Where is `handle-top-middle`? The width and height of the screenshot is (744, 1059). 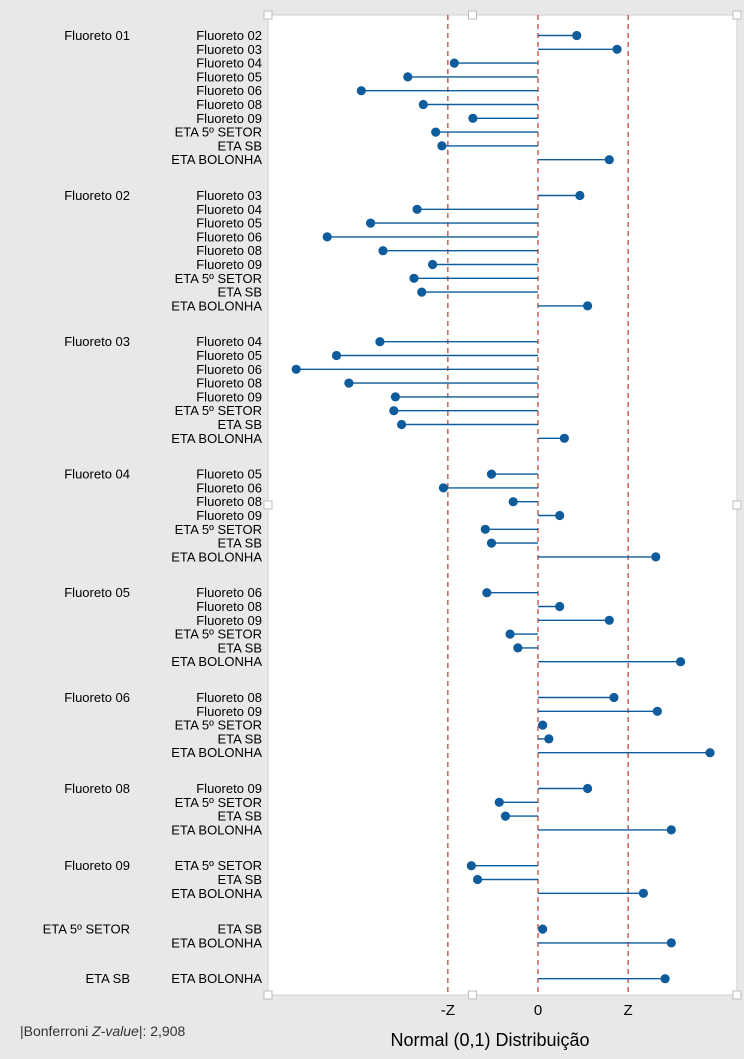 handle-top-middle is located at coordinates (472, 15).